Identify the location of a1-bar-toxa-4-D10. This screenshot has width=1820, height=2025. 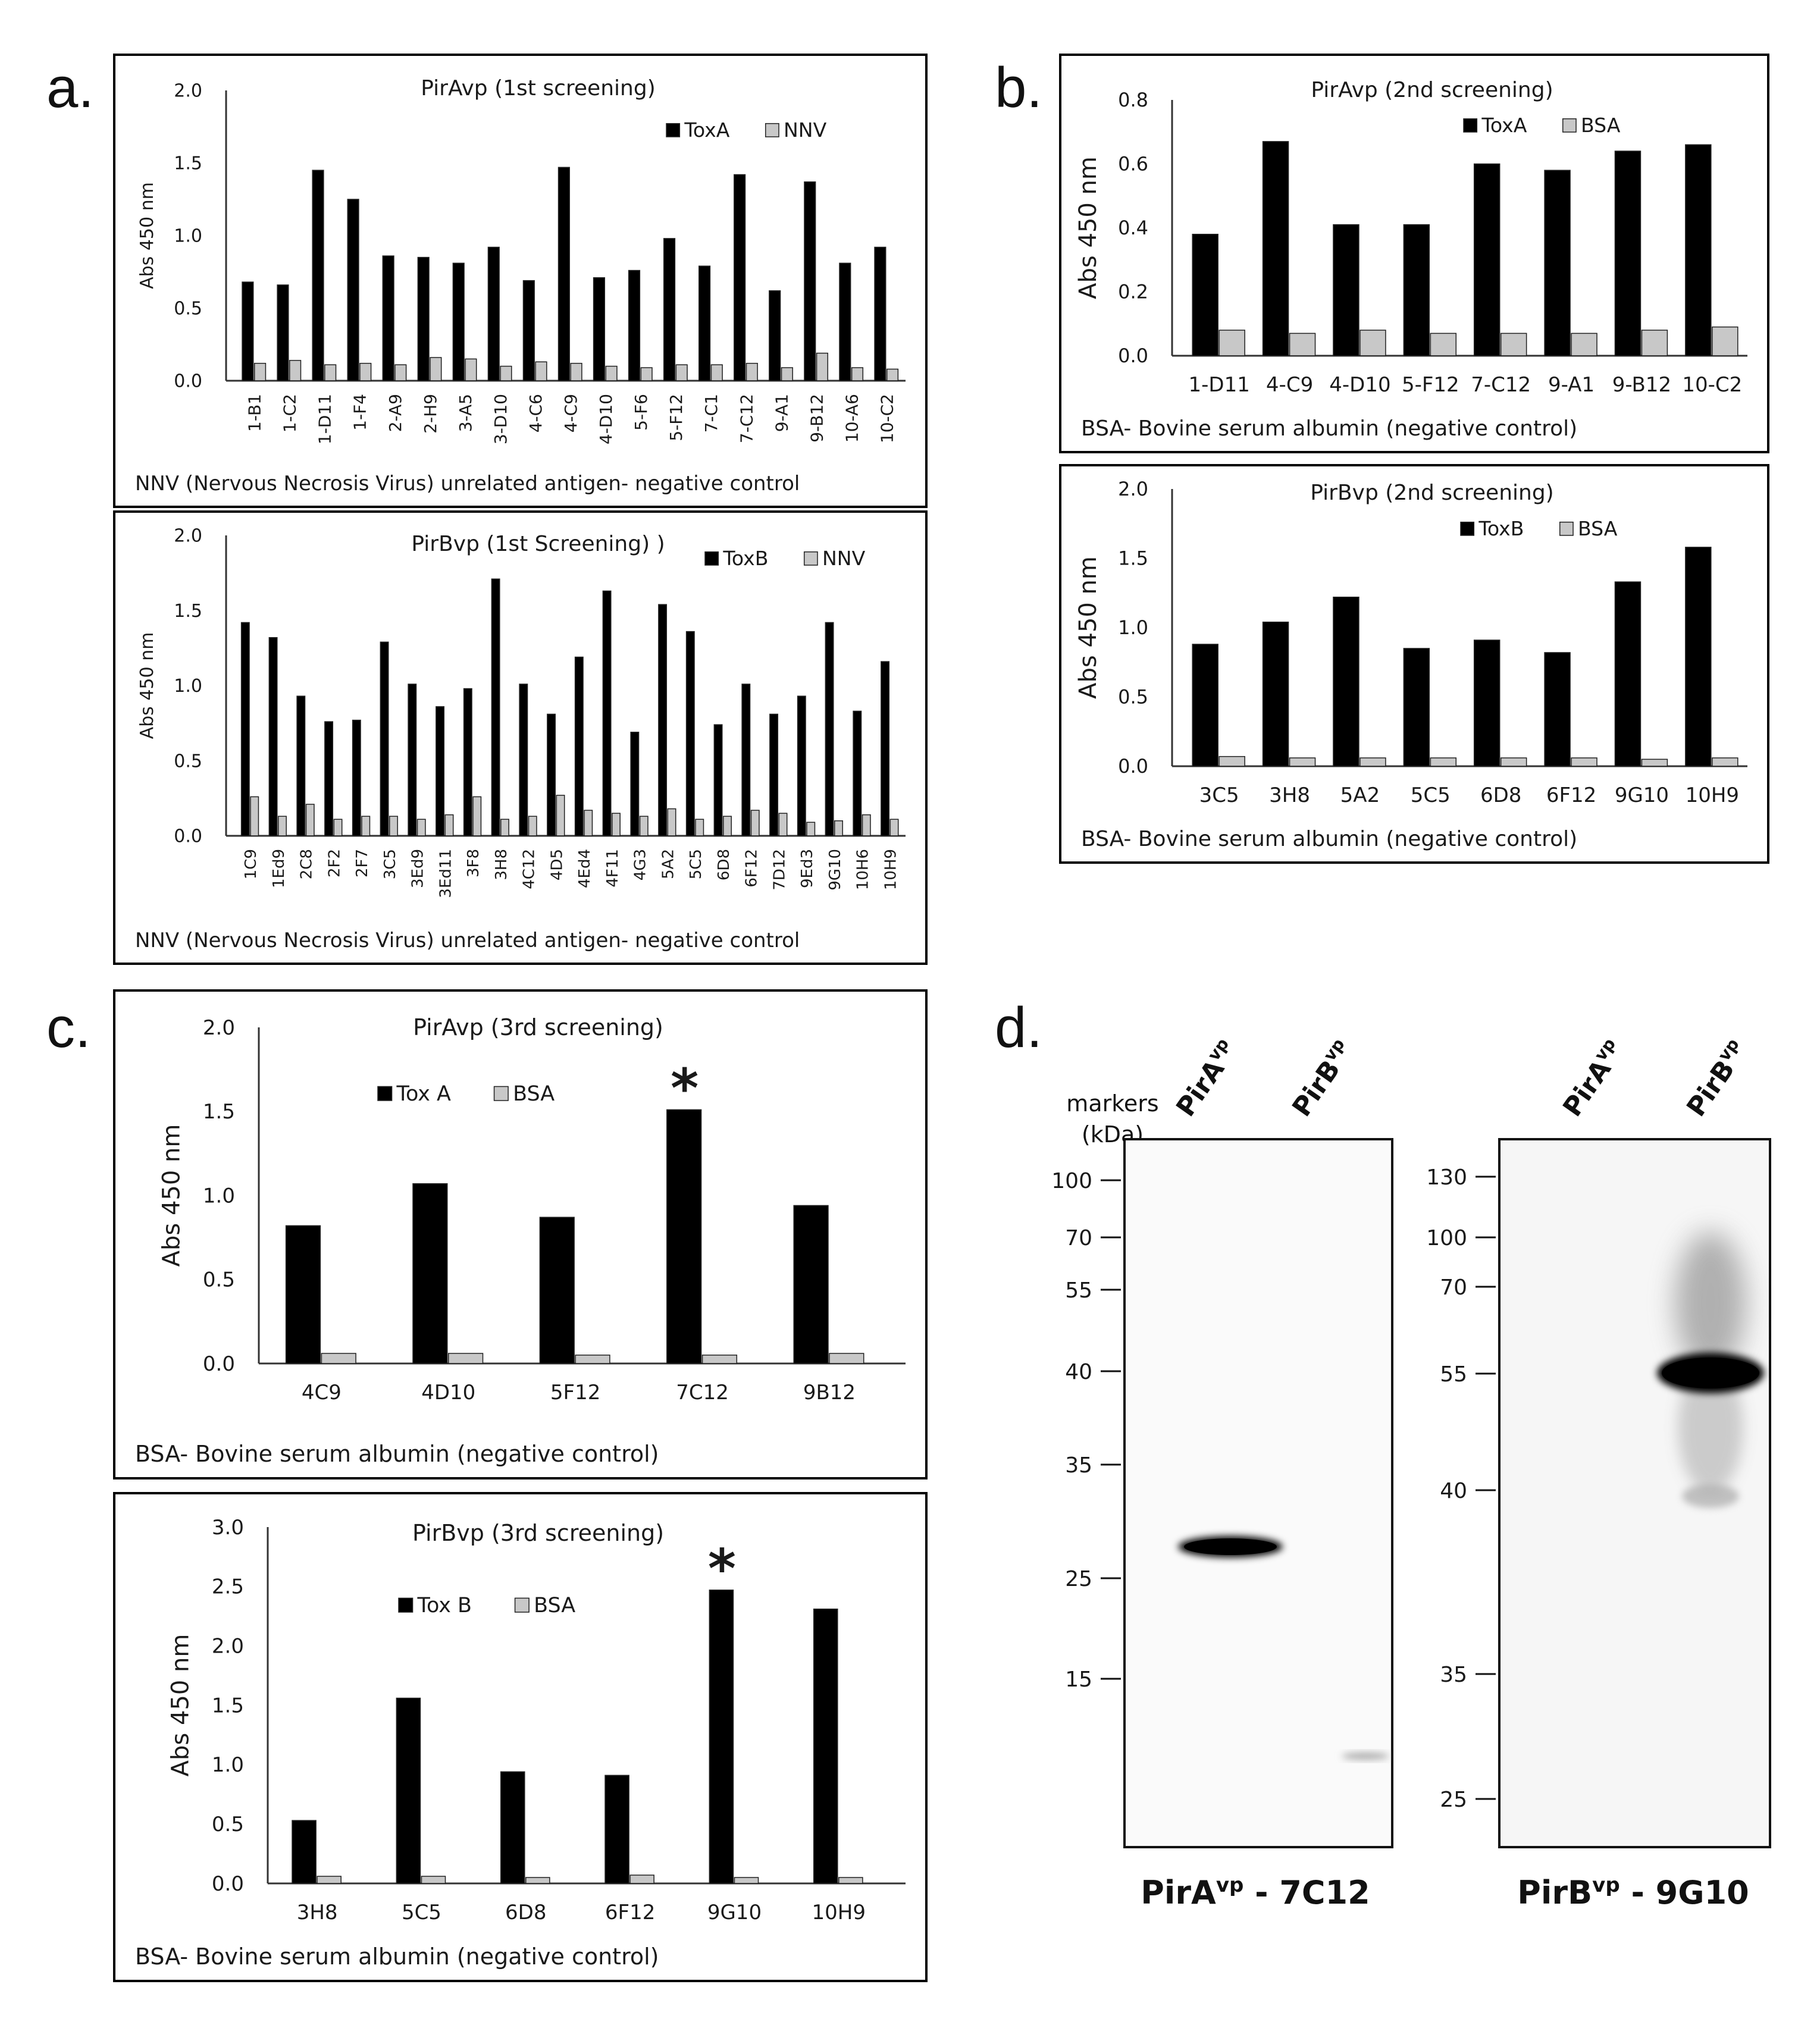
(599, 329).